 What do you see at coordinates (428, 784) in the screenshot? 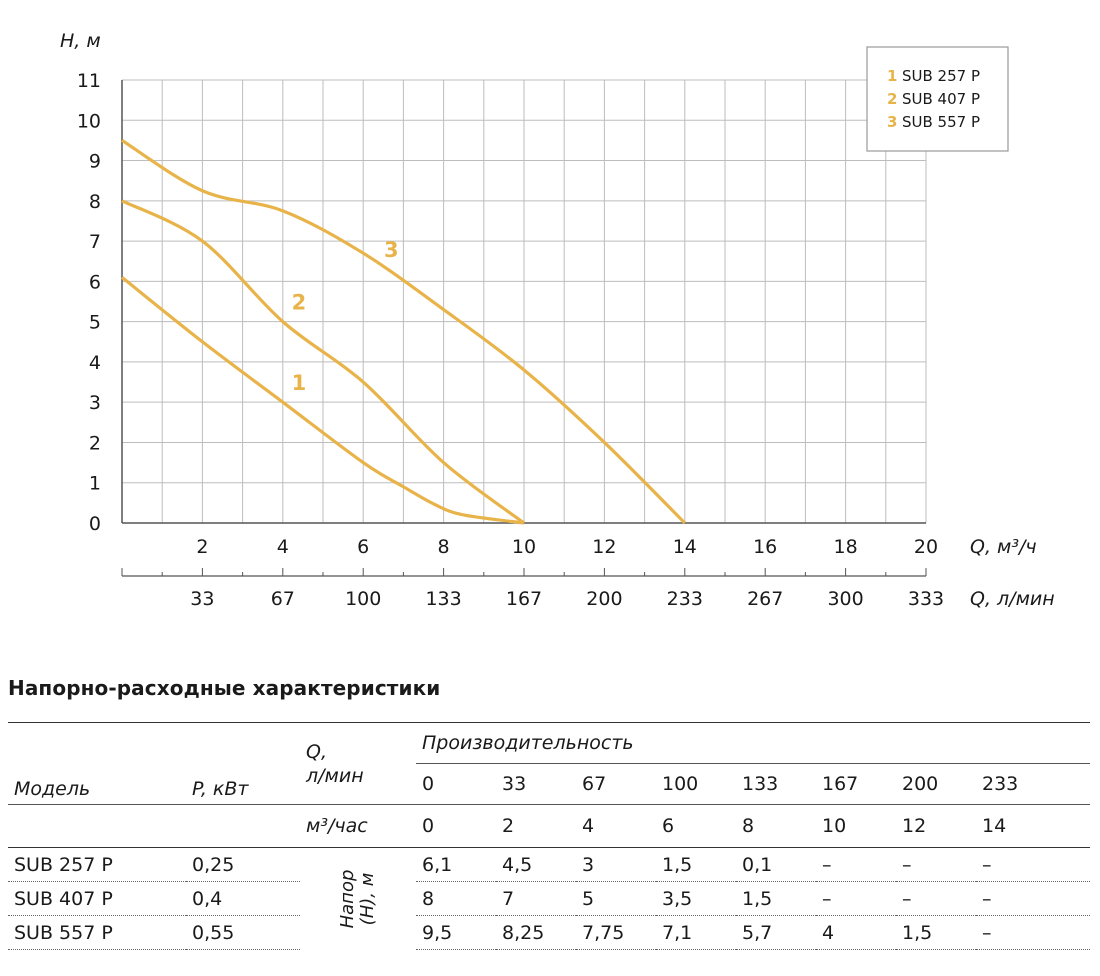
I see `lmin-value: 0` at bounding box center [428, 784].